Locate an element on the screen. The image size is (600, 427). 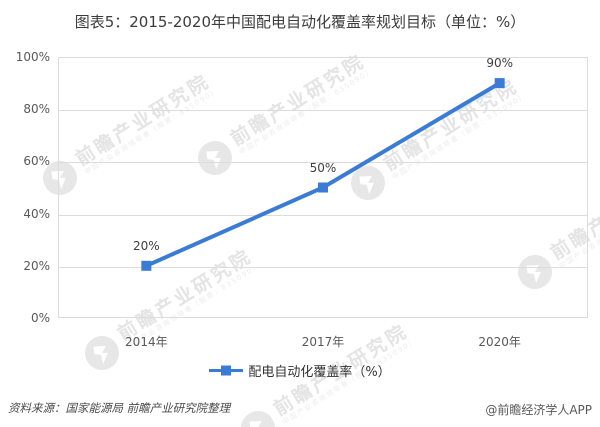
legend-marker-icon is located at coordinates (226, 370).